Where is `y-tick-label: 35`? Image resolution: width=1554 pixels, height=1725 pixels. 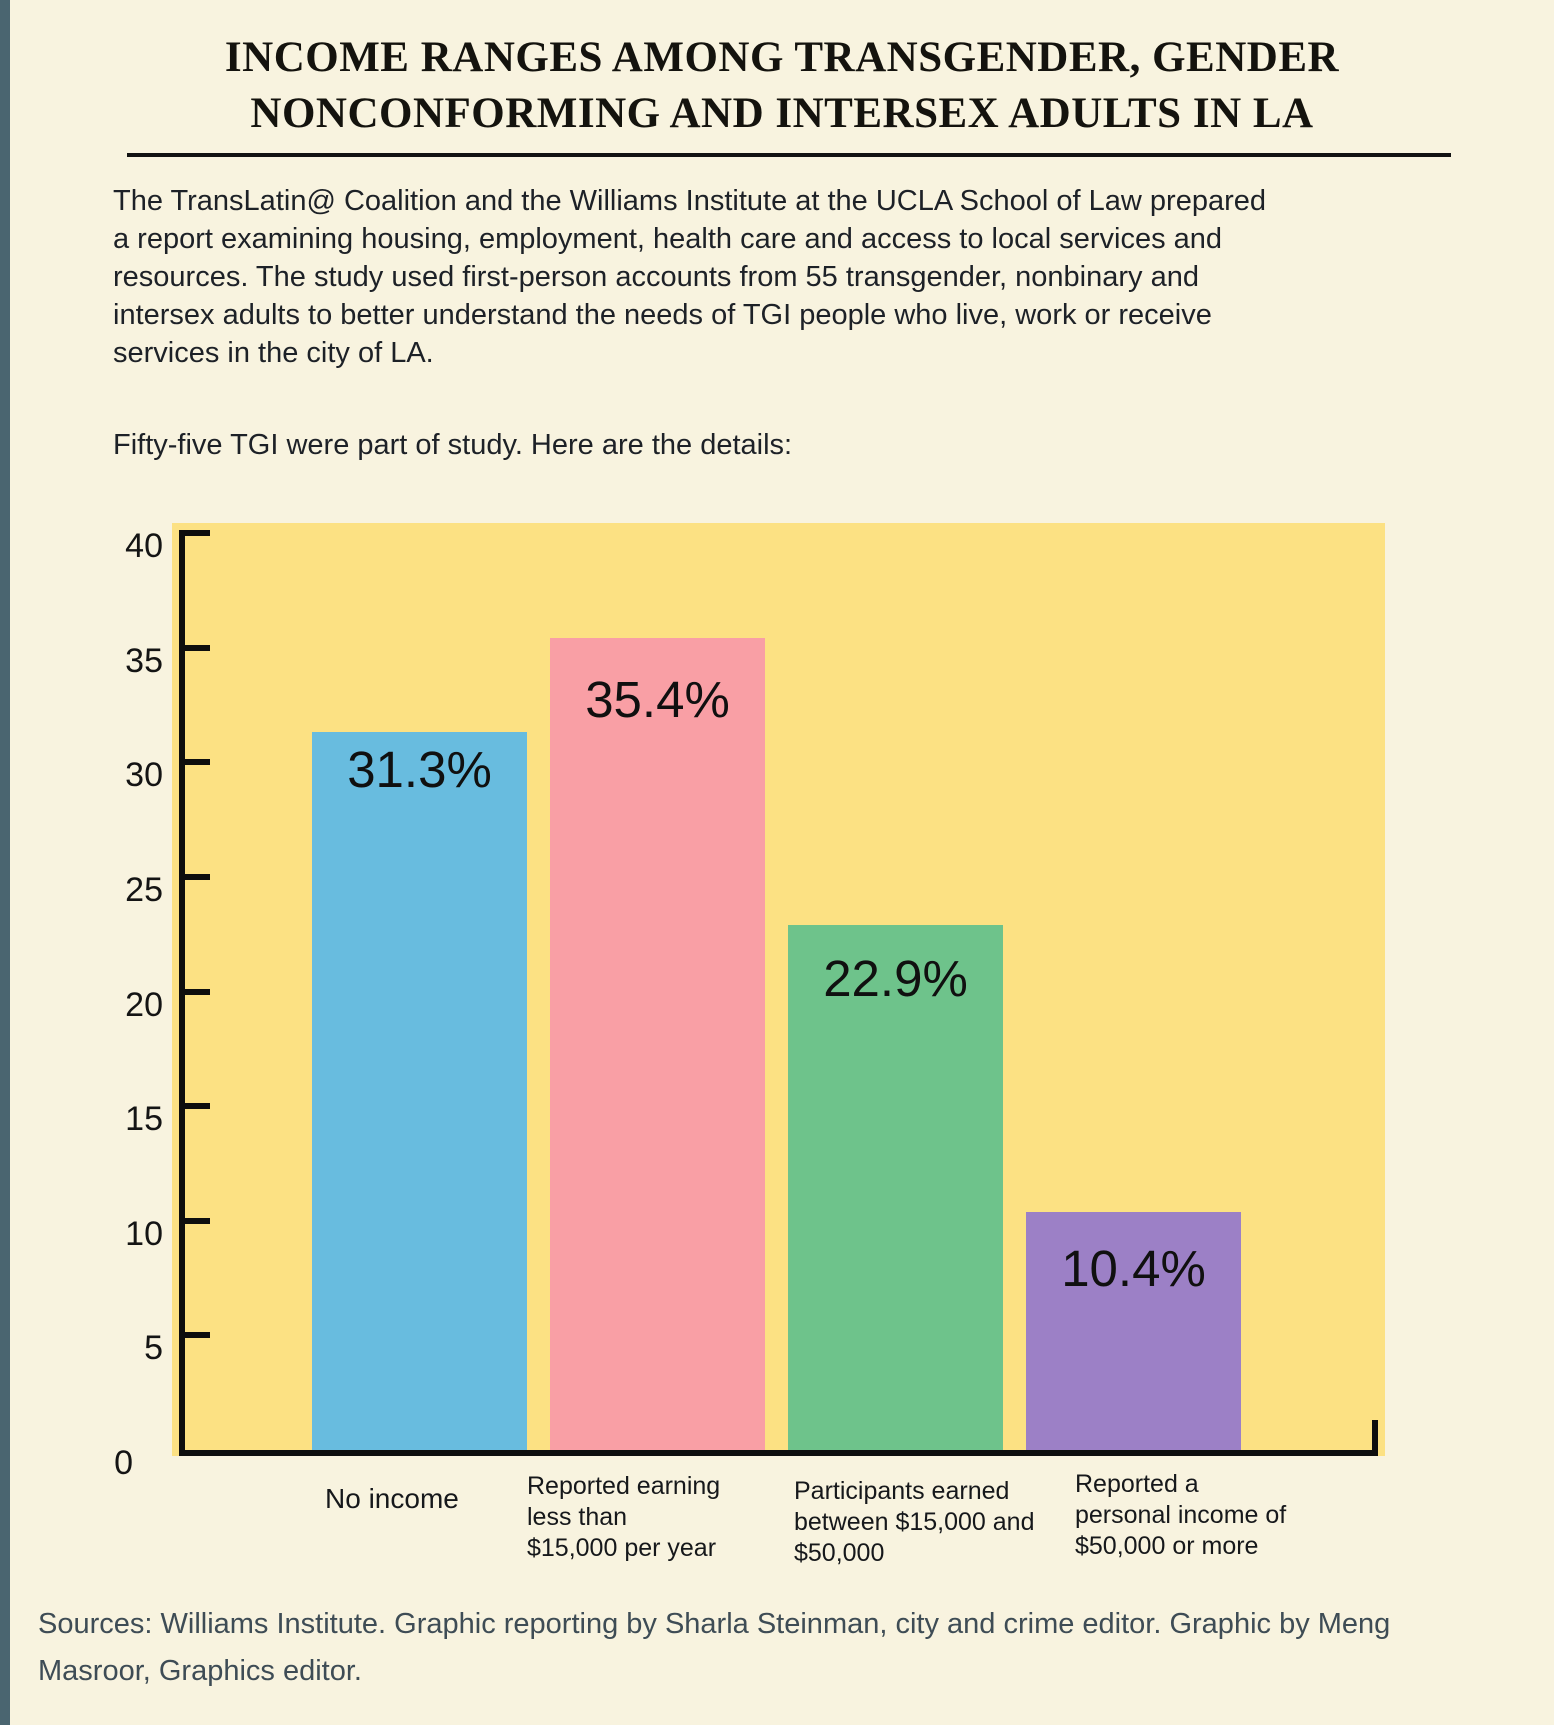
y-tick-label: 35 is located at coordinates (144, 661).